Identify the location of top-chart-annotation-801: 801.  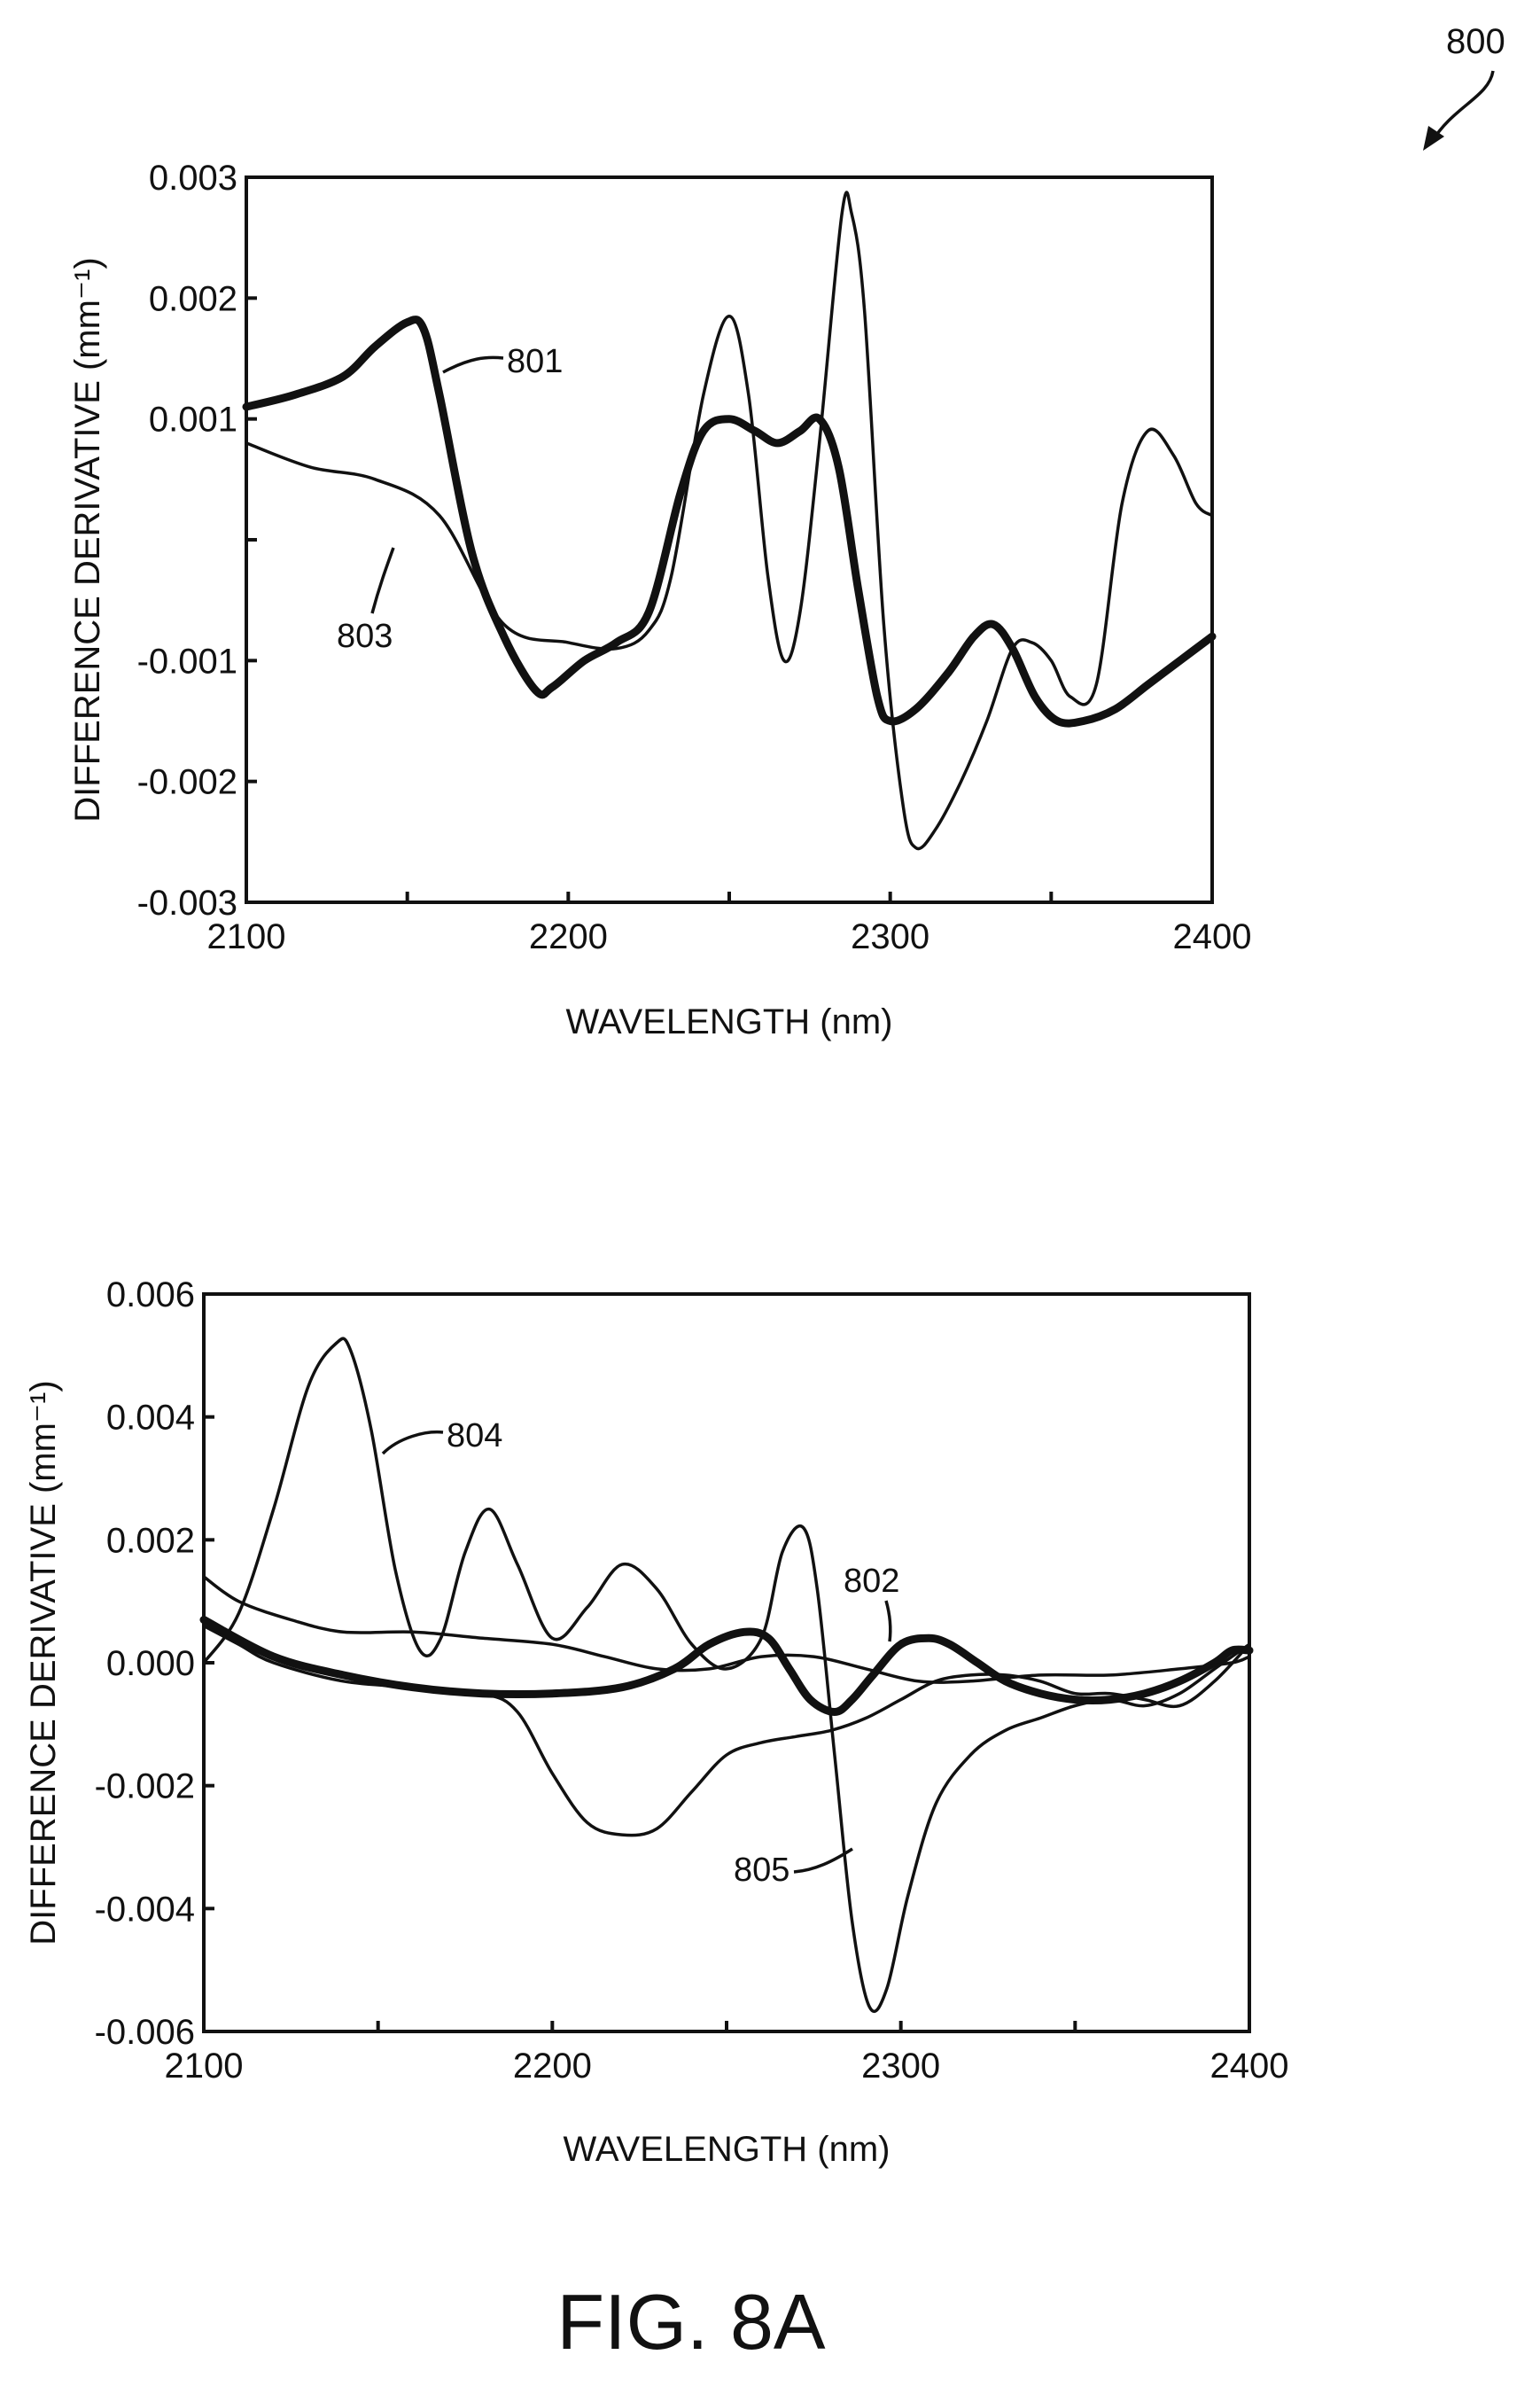
(535, 361).